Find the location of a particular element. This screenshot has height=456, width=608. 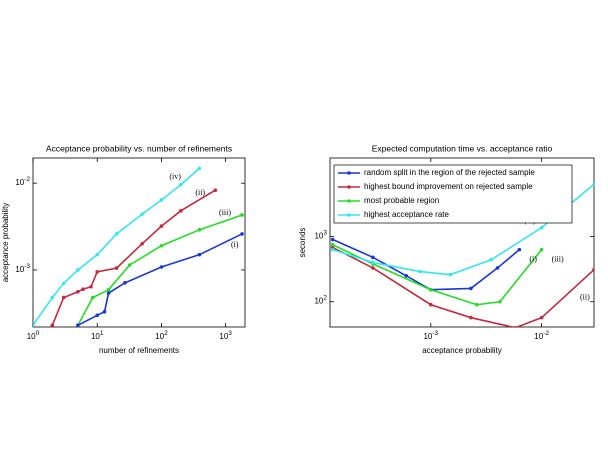

curve-label: (iv) is located at coordinates (175, 176).